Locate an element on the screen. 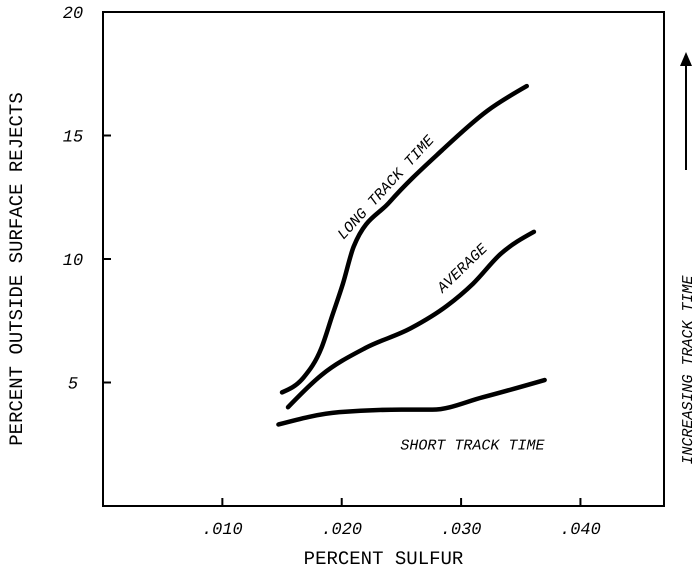 This screenshot has width=696, height=578. line-series is located at coordinates (411, 402).